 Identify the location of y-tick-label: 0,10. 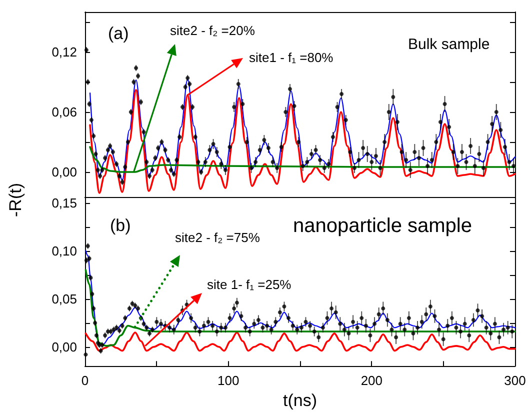
(64, 250).